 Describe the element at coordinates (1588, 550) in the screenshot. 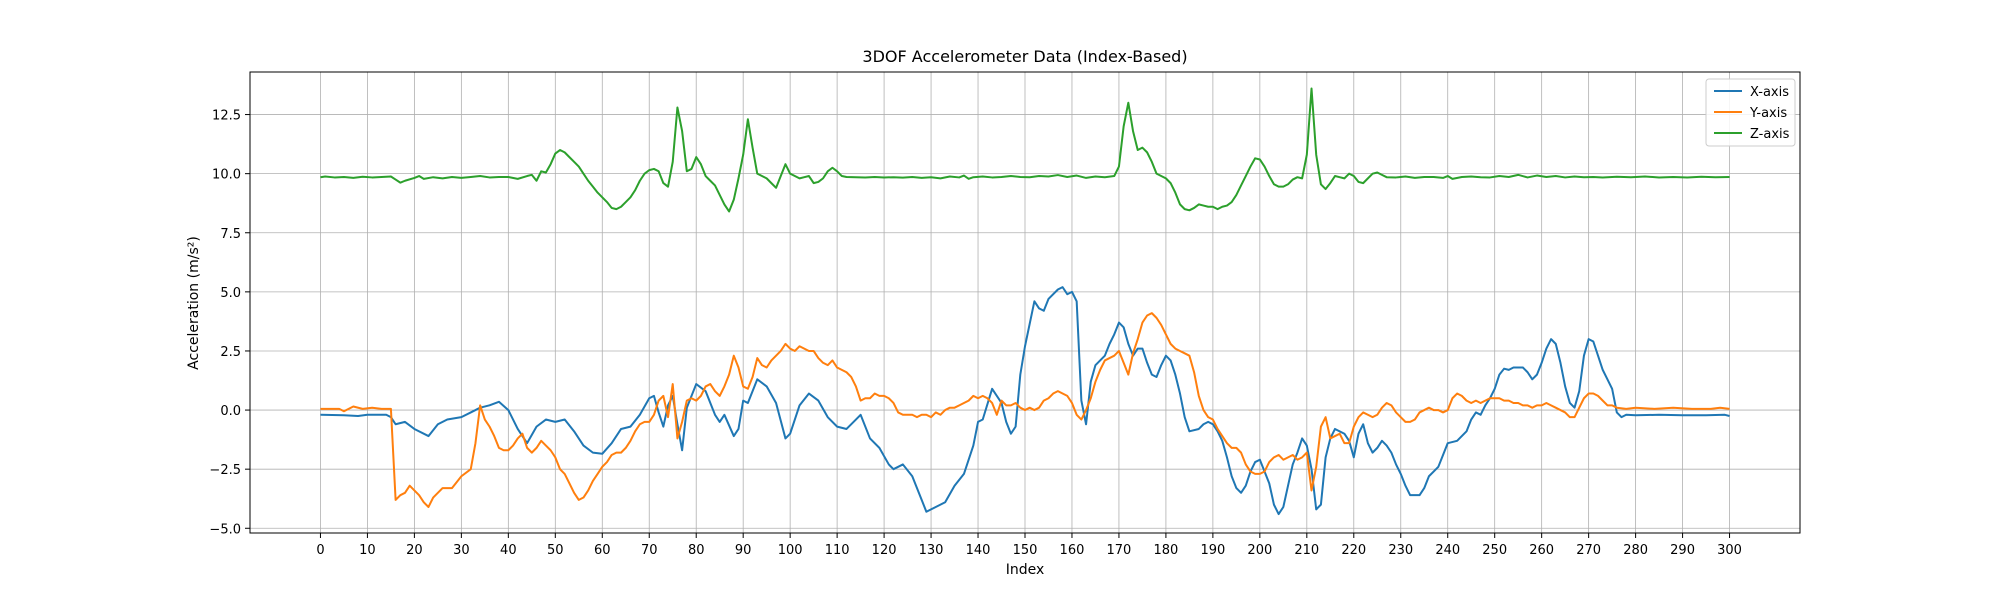

I see `x-tick-label: 270` at that location.